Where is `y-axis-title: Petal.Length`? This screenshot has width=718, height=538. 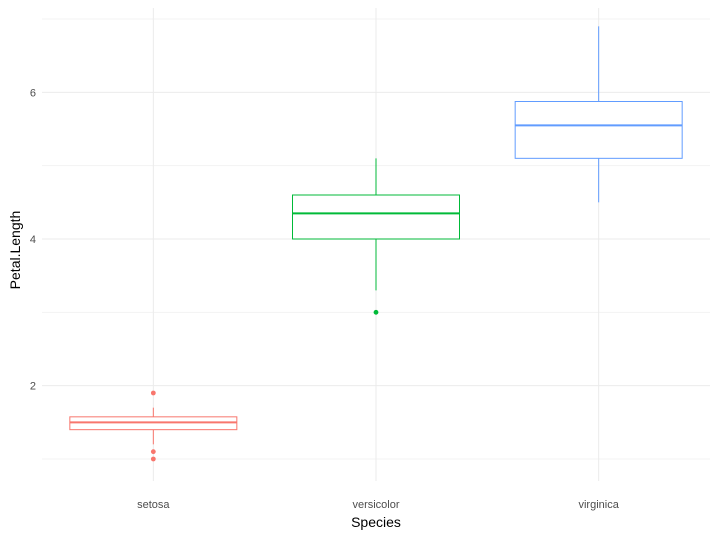
y-axis-title: Petal.Length is located at coordinates (15, 250).